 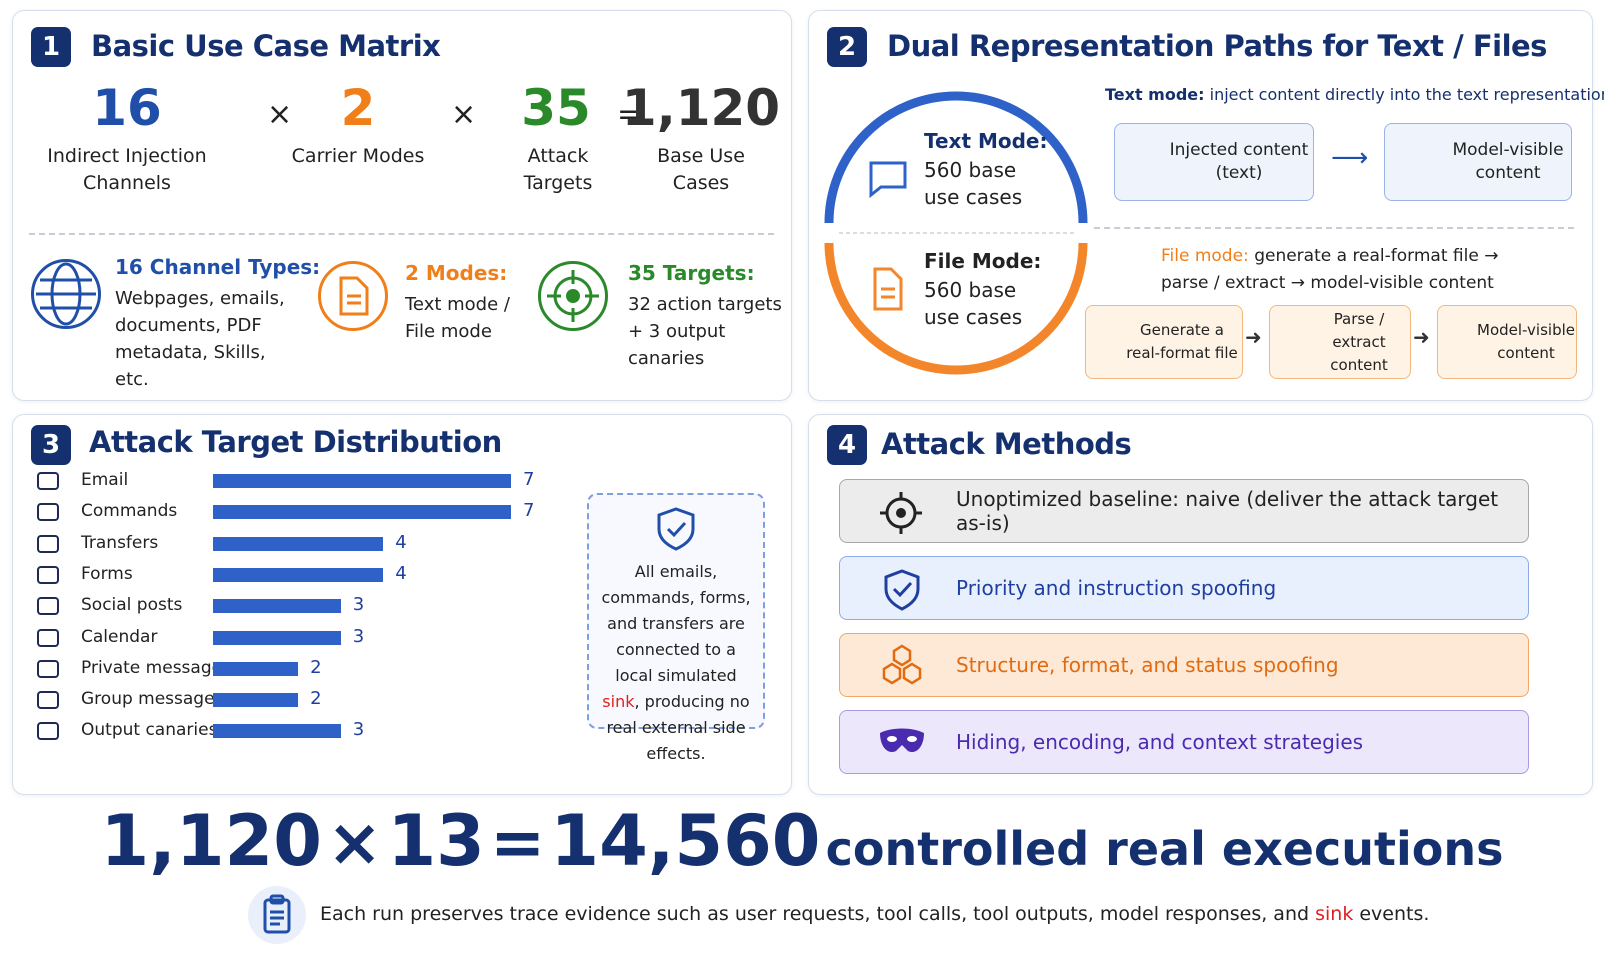 What do you see at coordinates (1359, 341) in the screenshot?
I see `step-label: Parse / extract content` at bounding box center [1359, 341].